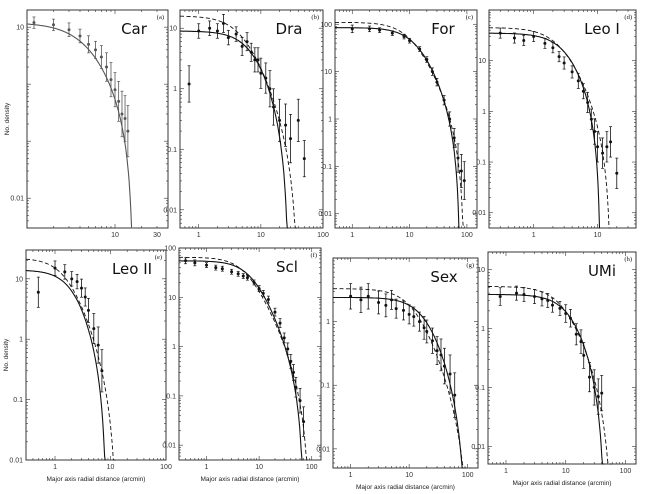  I want to click on panel-for: 1 10 100 100 10 1 0.1 0.01 For (c), so click(398, 124).